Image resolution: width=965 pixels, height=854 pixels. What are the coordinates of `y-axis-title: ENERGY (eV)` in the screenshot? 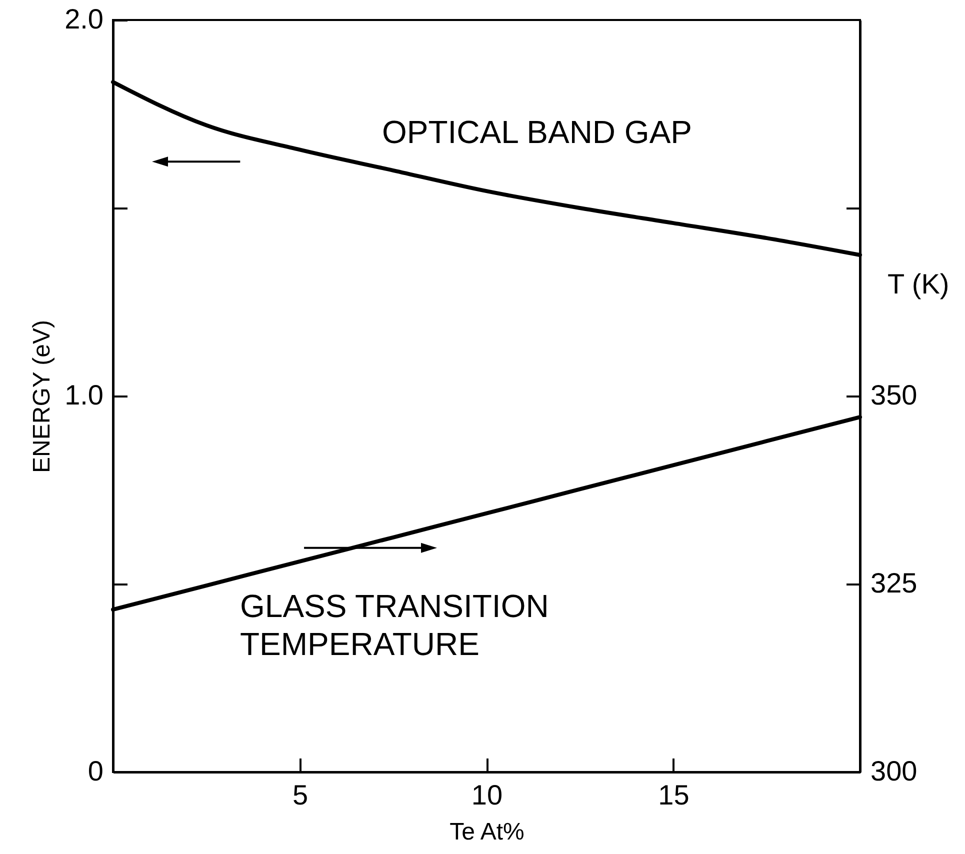 It's located at (42, 396).